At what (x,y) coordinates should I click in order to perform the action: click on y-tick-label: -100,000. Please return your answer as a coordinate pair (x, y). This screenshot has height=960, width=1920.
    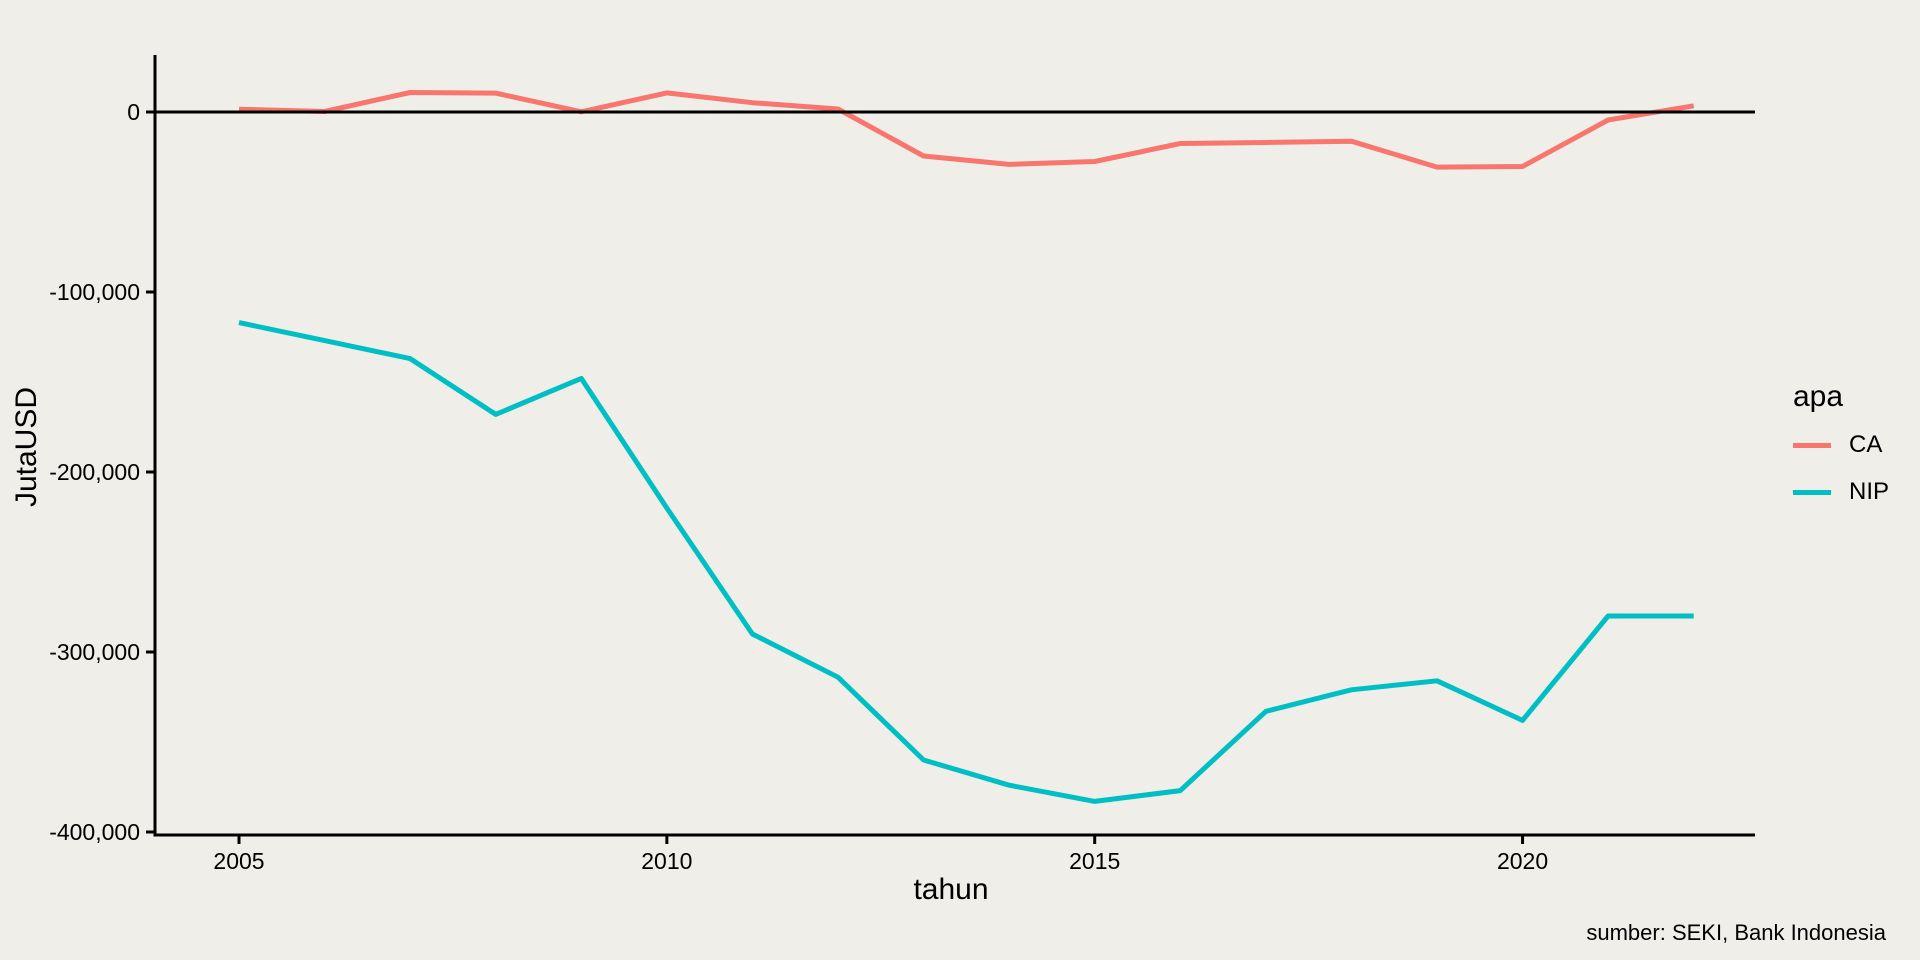
    Looking at the image, I should click on (94, 292).